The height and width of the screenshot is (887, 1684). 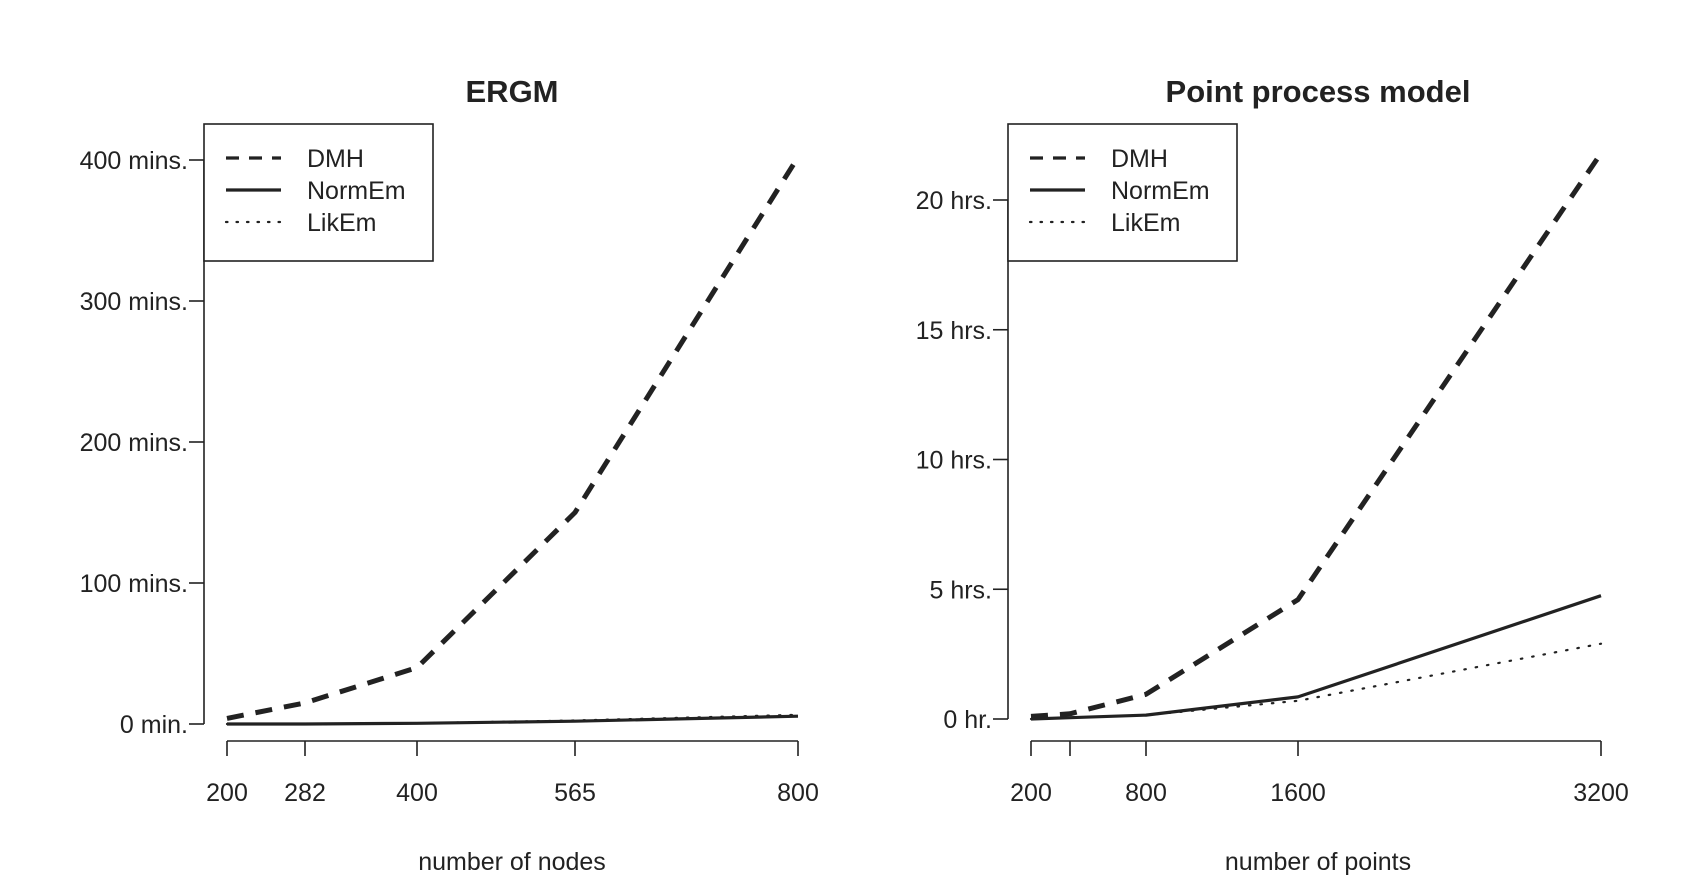 What do you see at coordinates (341, 223) in the screenshot?
I see `ergm-legend-label-likem: LikEm` at bounding box center [341, 223].